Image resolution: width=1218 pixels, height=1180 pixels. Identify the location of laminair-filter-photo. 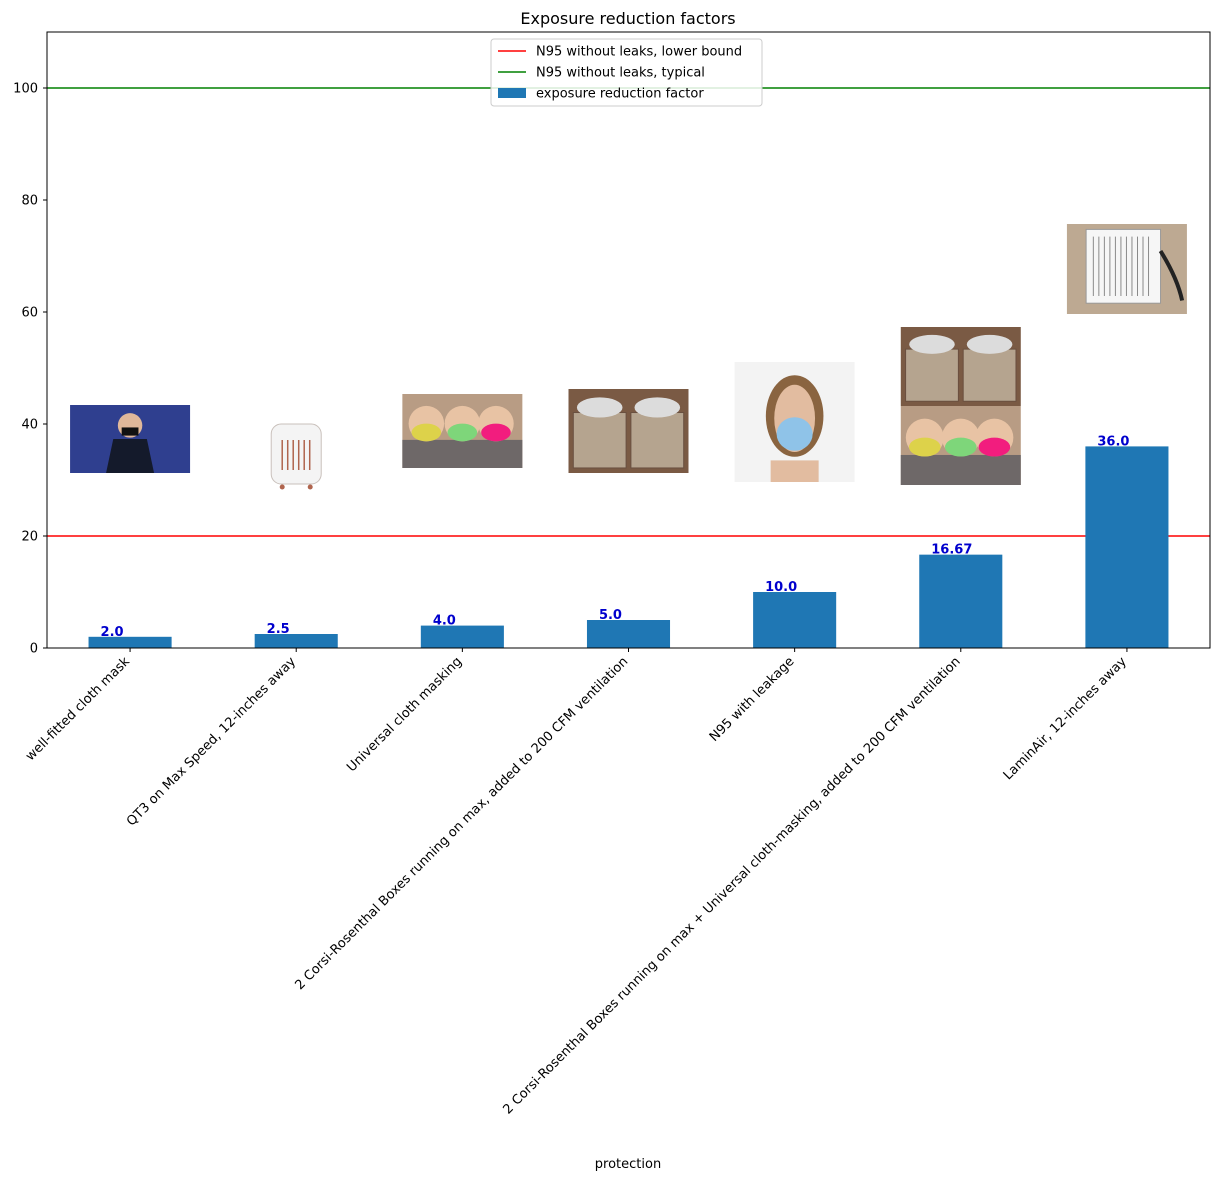
(1126, 269).